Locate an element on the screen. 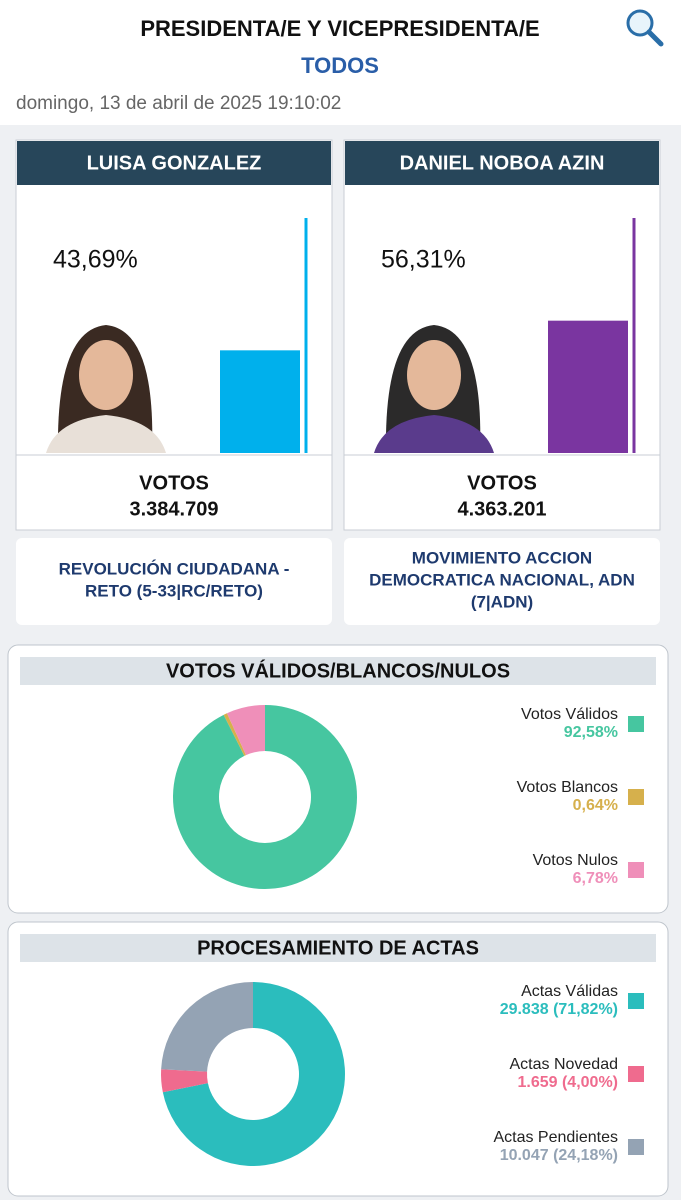  party-line: DEMOCRATICA NACIONAL, ADN is located at coordinates (502, 579).